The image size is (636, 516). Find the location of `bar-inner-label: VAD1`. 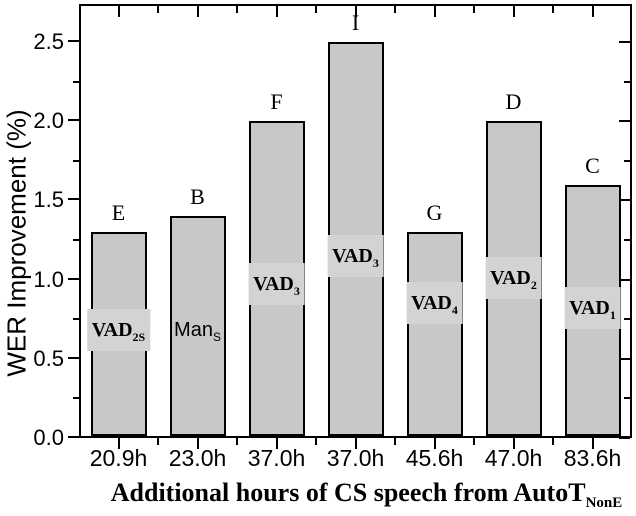

bar-inner-label: VAD1 is located at coordinates (592, 308).